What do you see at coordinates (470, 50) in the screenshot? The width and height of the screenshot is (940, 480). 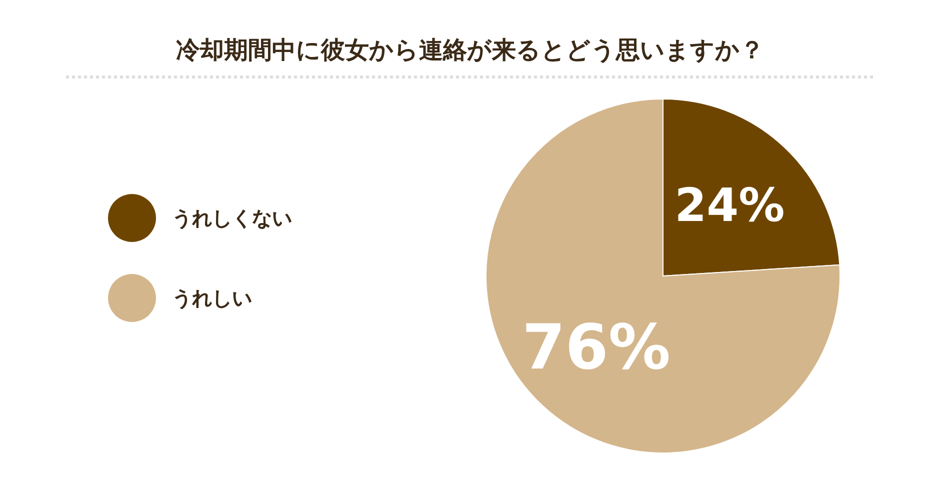 I see `chart-title: 冷却期間中に彼女から連絡が来るとどう思いますか？` at bounding box center [470, 50].